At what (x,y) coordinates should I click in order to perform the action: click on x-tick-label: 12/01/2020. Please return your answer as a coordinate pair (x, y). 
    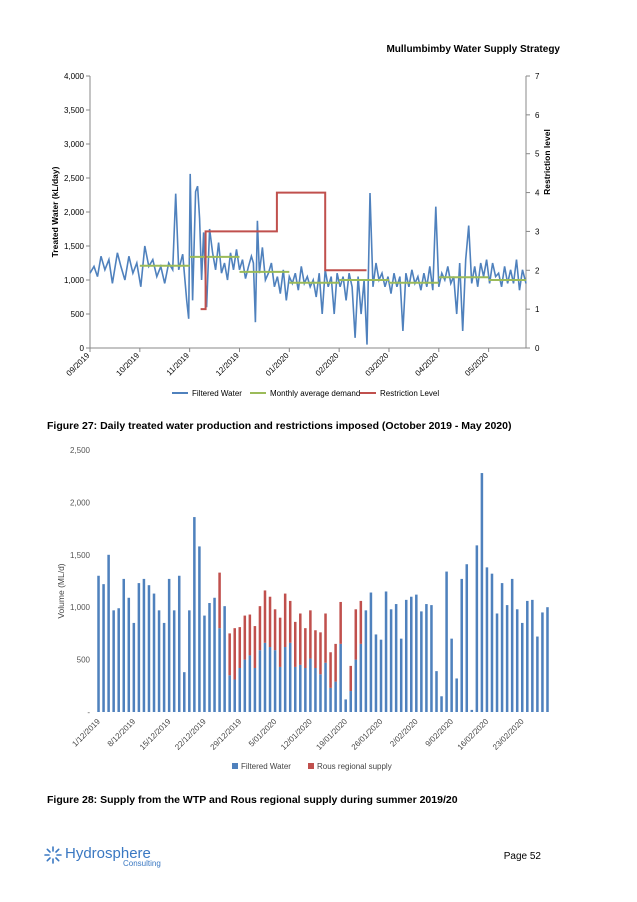
    Looking at the image, I should click on (296, 734).